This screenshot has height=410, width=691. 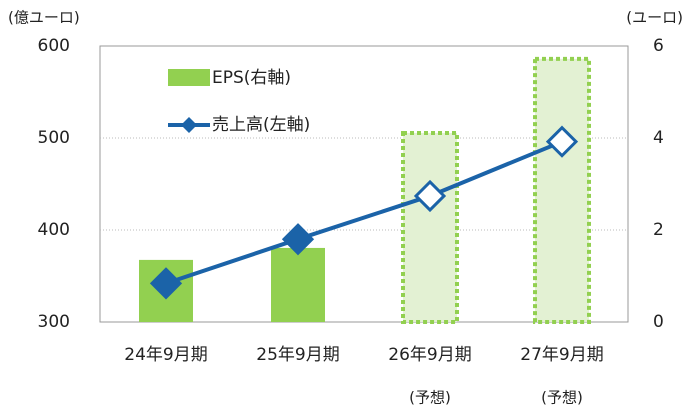 What do you see at coordinates (44, 18) in the screenshot?
I see `y-axis-label: (億ユーロ)` at bounding box center [44, 18].